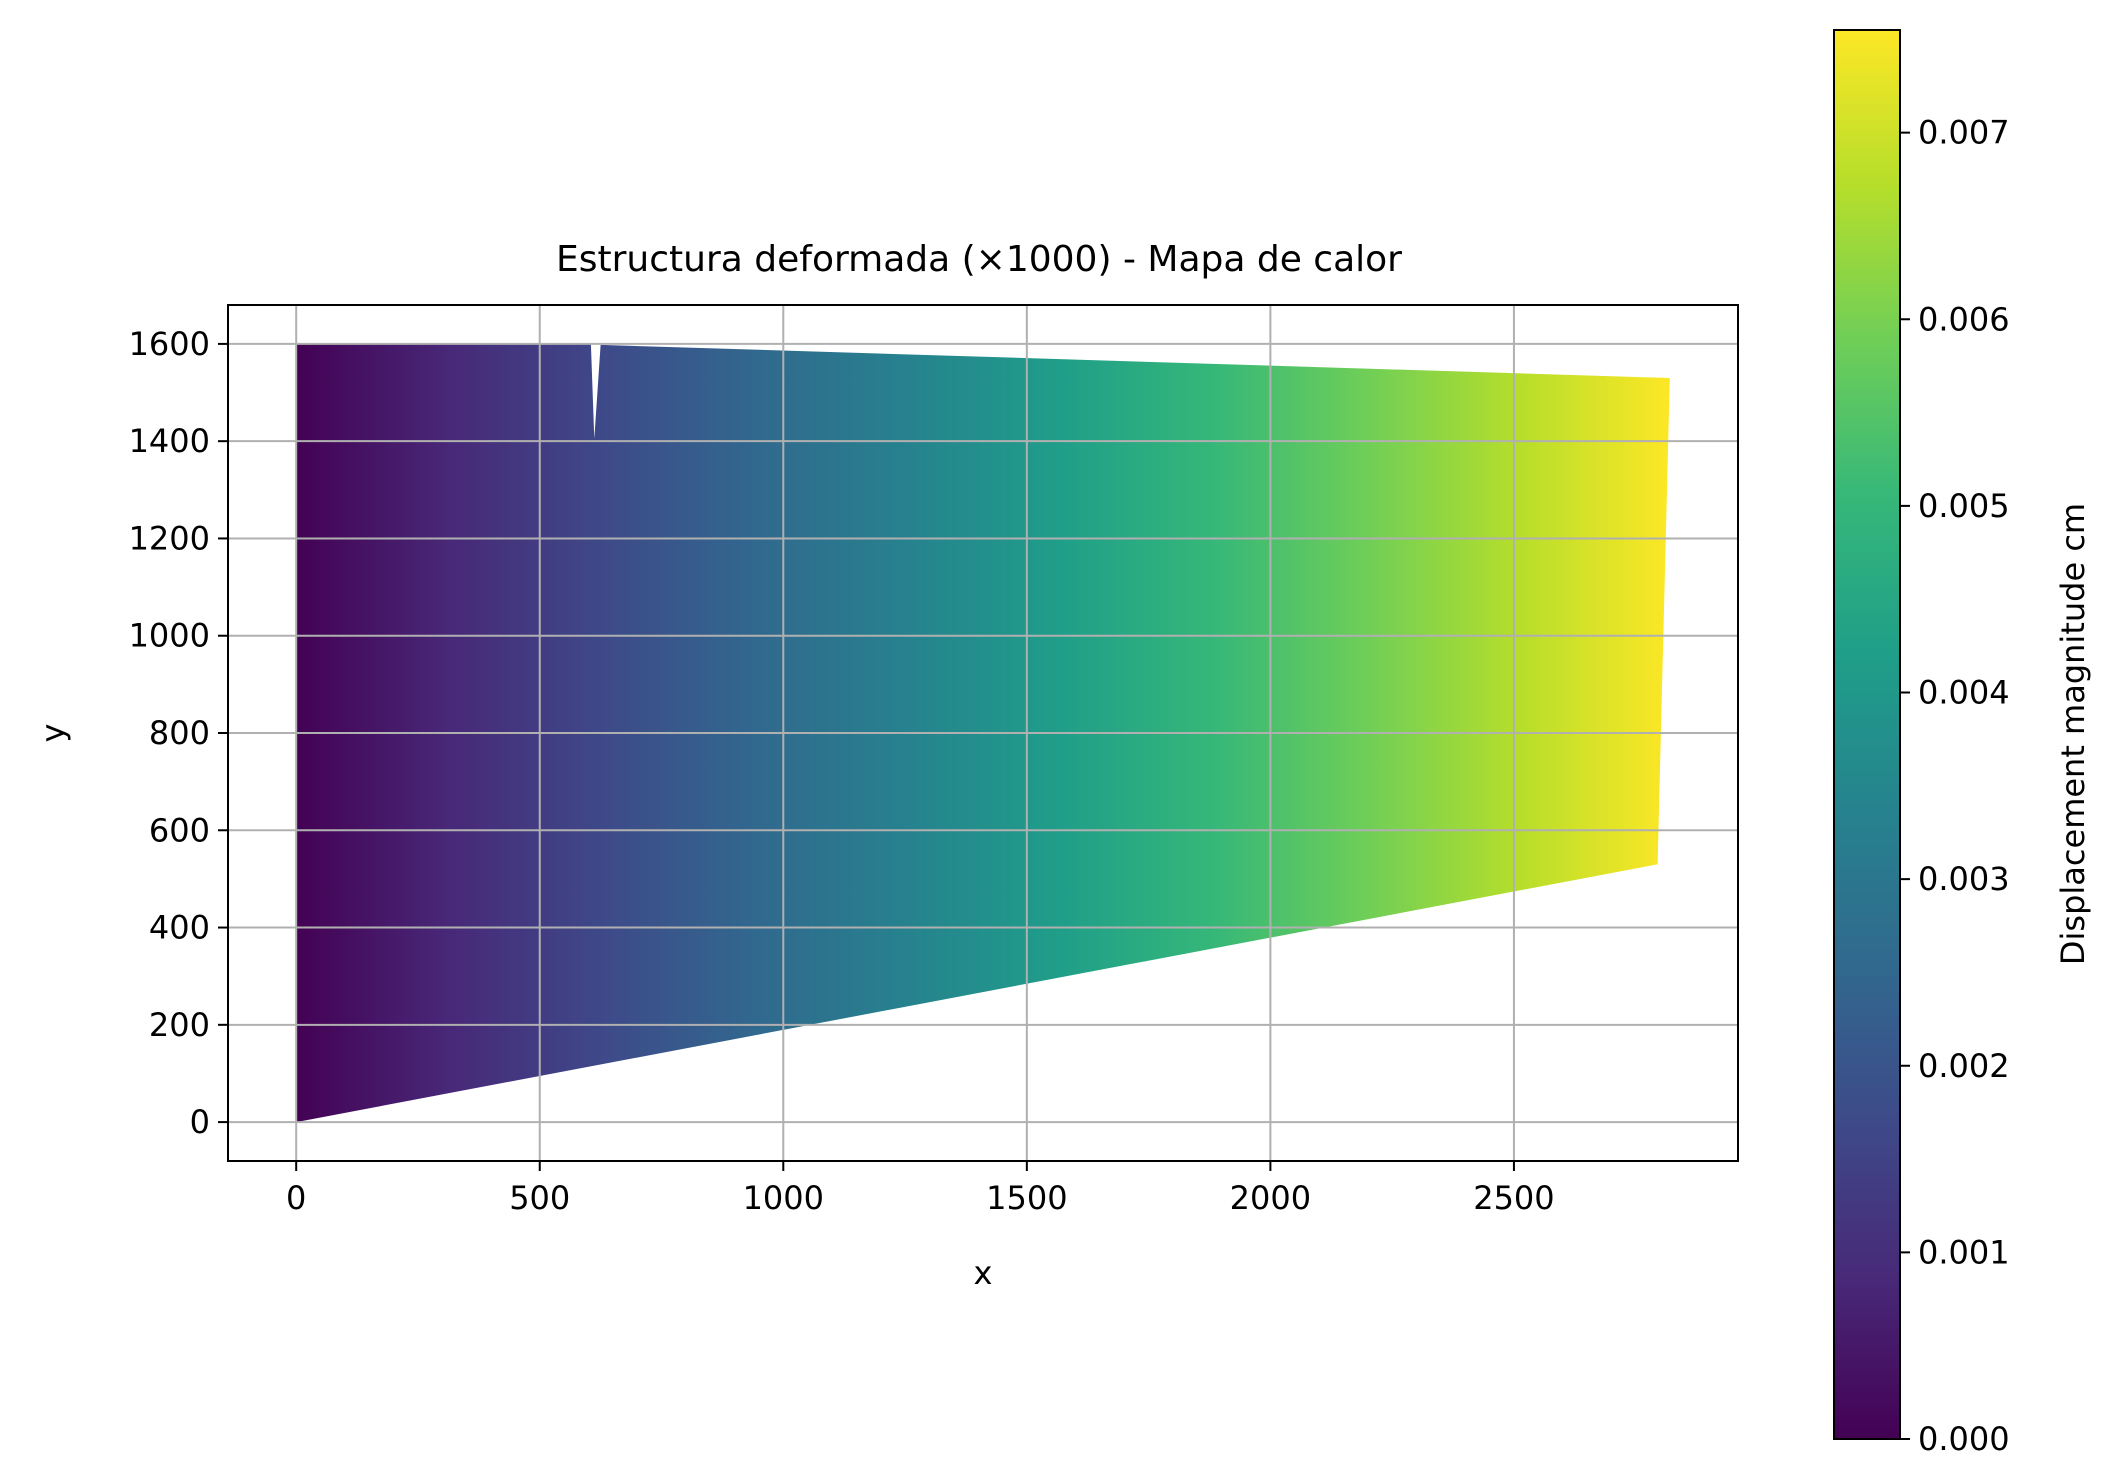 The image size is (2111, 1471). I want to click on x-tick-label: 500, so click(539, 1198).